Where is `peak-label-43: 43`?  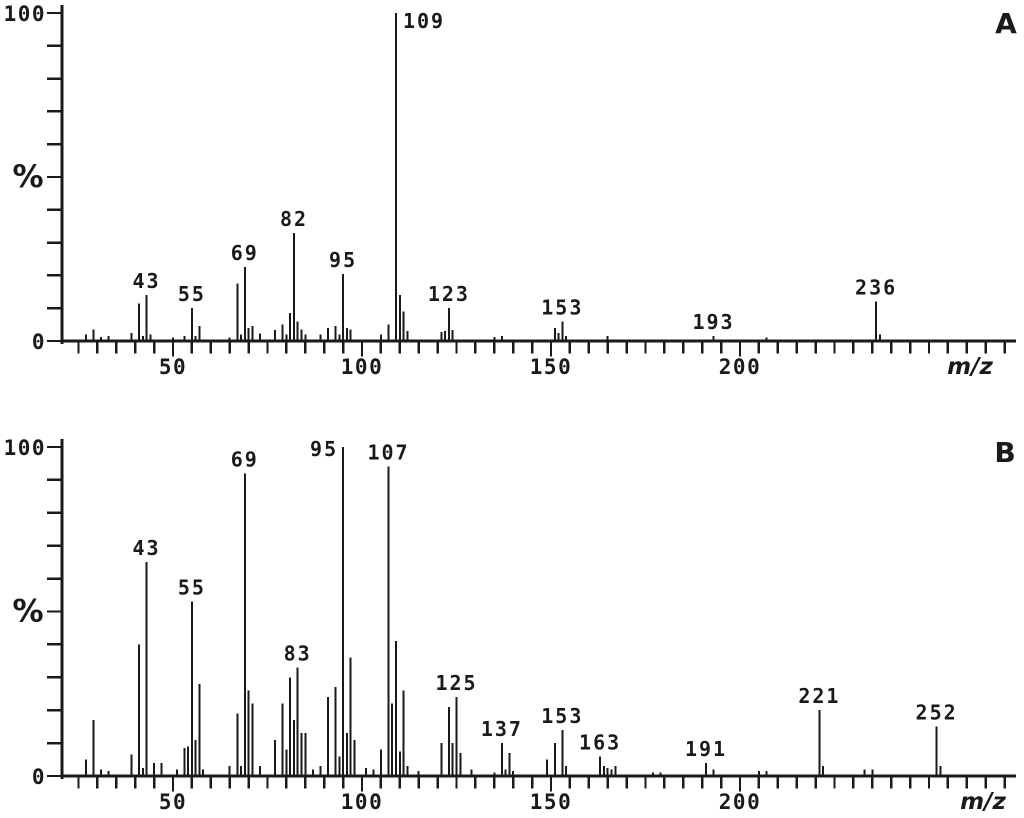
peak-label-43: 43 is located at coordinates (146, 548).